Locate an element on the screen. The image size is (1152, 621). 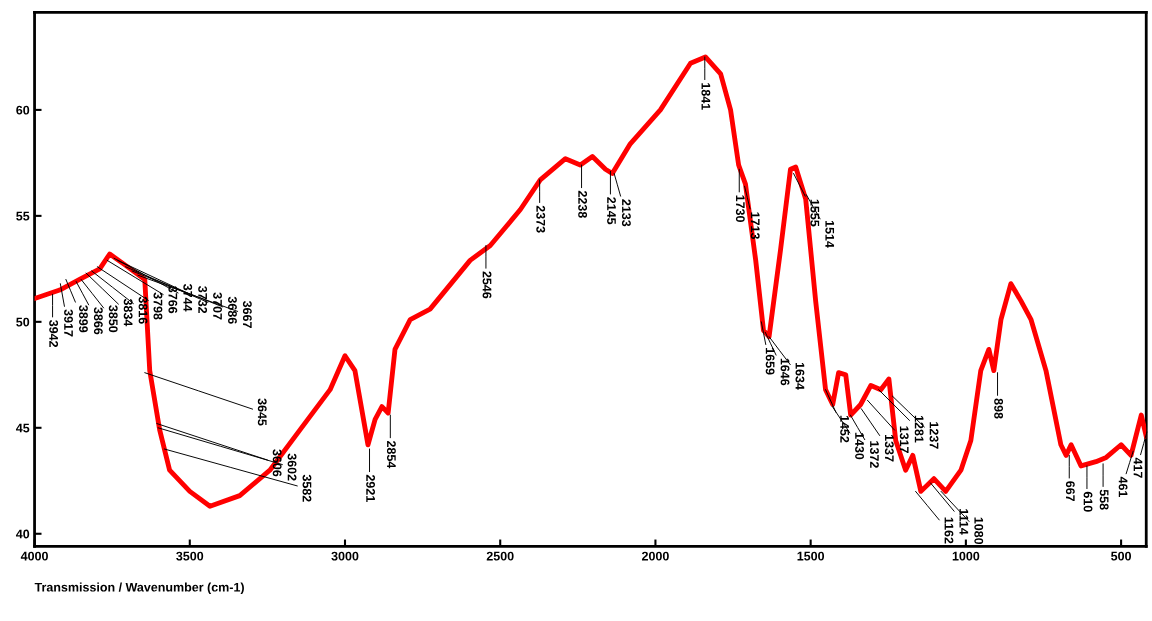
annotation: 2373 is located at coordinates (541, 219).